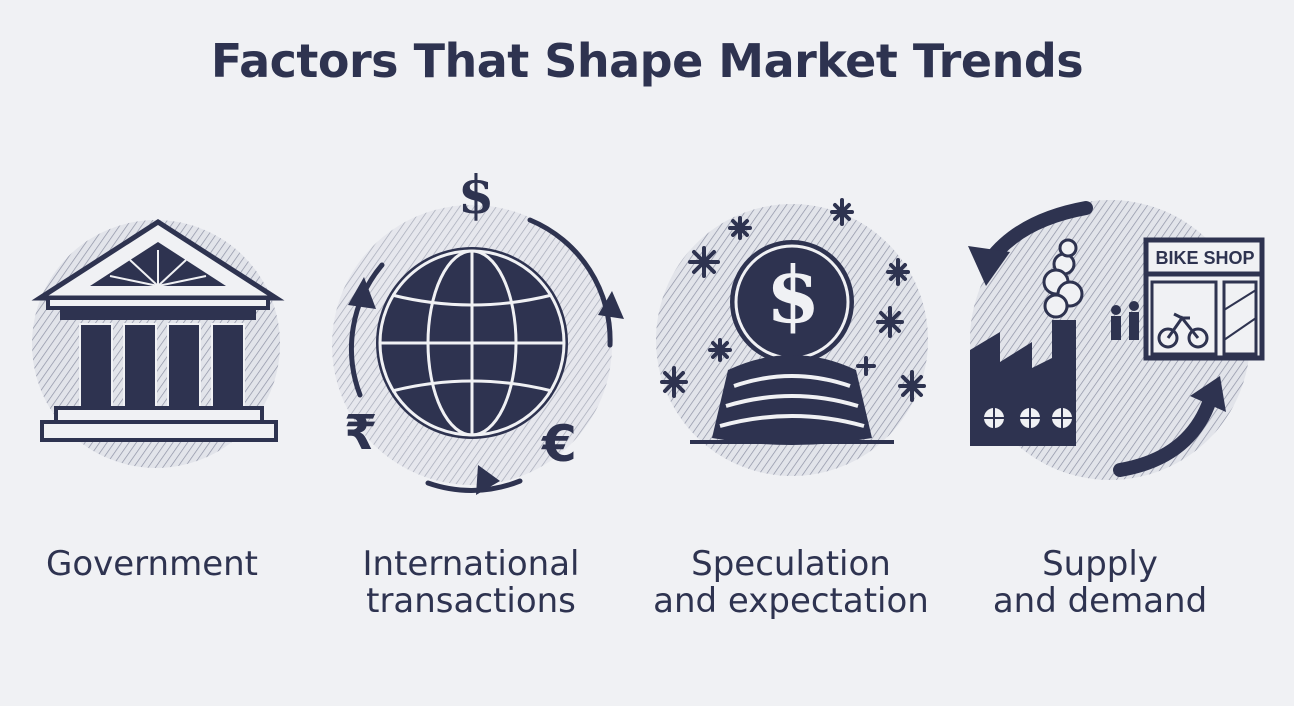 This screenshot has height=706, width=1294. What do you see at coordinates (791, 582) in the screenshot?
I see `factor-label: Speculation and expectation` at bounding box center [791, 582].